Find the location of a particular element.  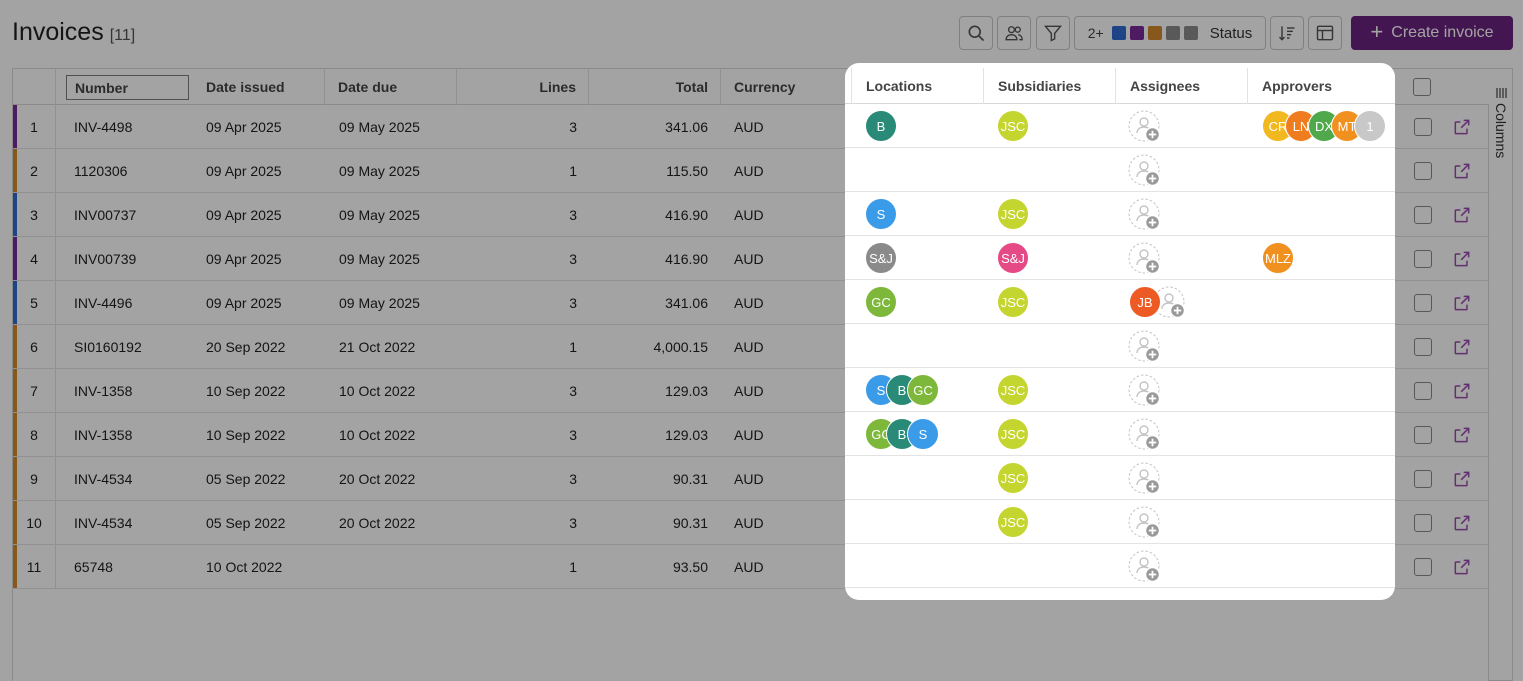

invoice-number: INV-4496 is located at coordinates (103, 302).